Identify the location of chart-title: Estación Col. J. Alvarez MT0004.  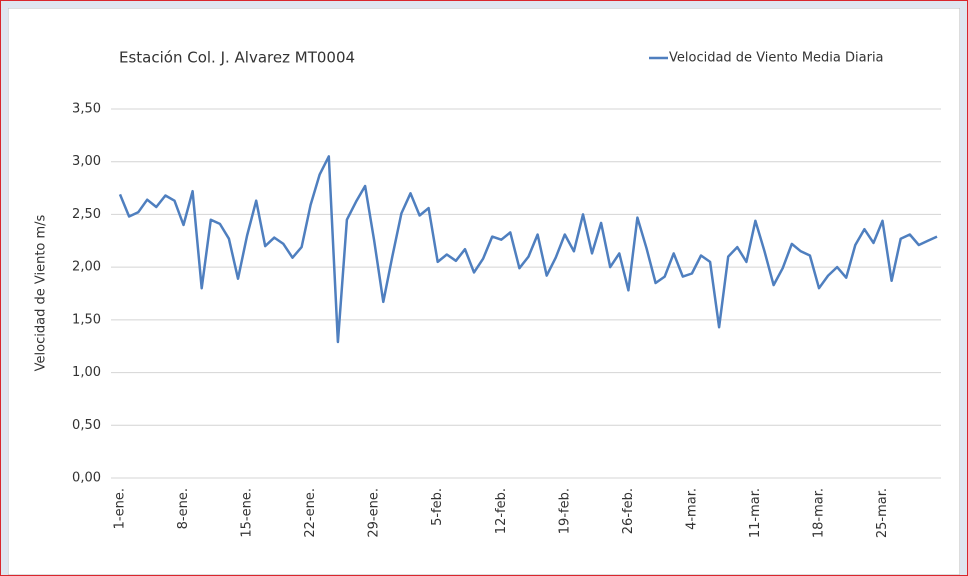
(237, 58).